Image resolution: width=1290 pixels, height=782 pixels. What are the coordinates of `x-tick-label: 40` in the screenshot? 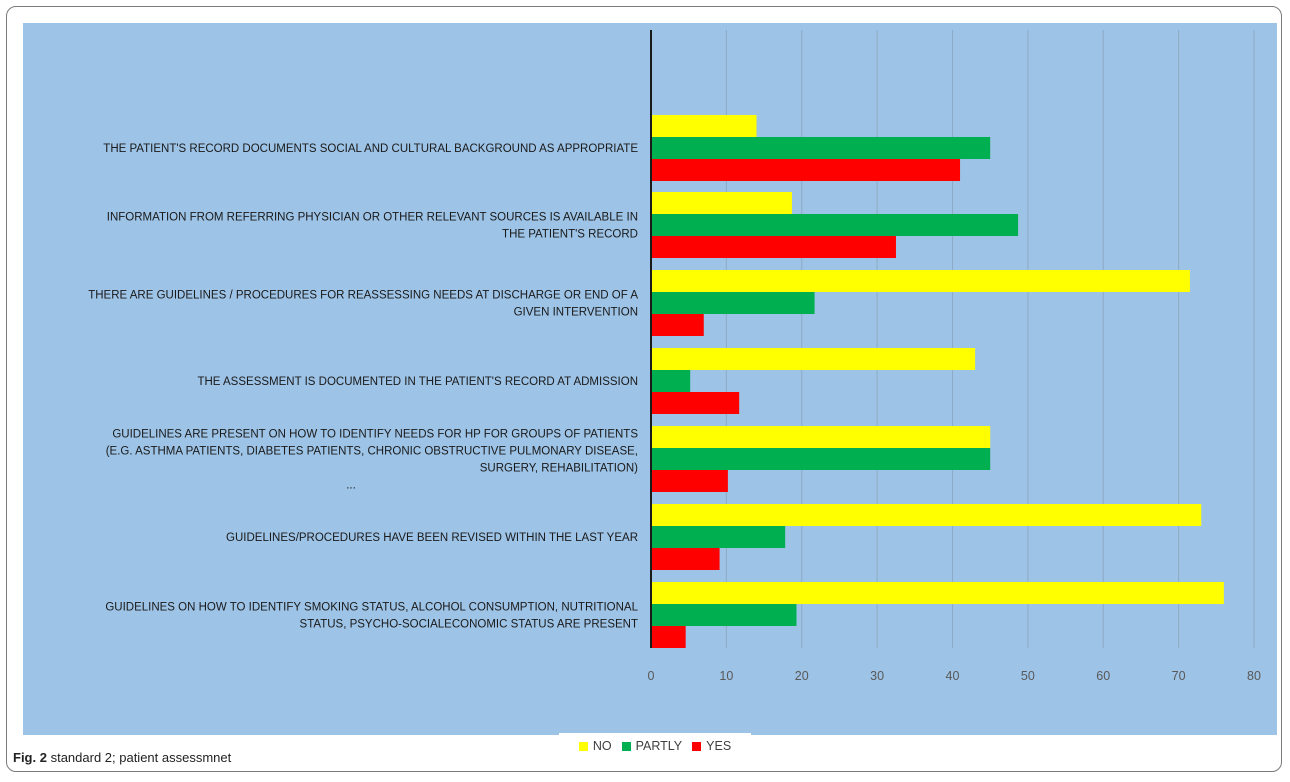 It's located at (953, 676).